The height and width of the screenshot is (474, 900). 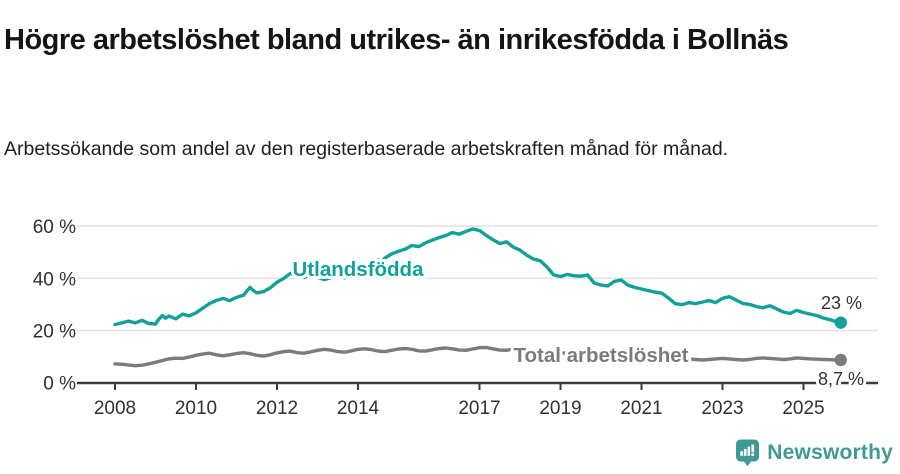 I want to click on x-tick-label-2014: 2014, so click(x=358, y=408).